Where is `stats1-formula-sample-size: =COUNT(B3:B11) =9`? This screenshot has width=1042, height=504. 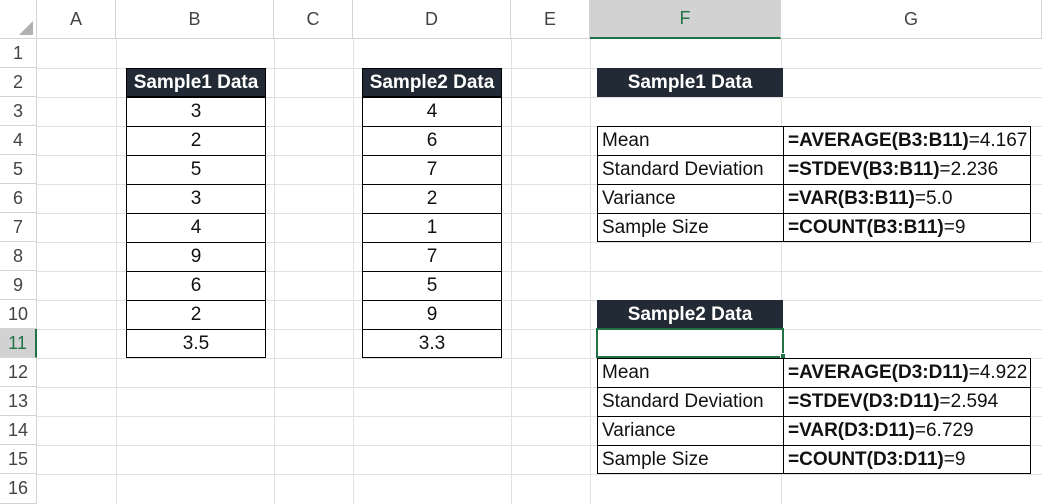 stats1-formula-sample-size: =COUNT(B3:B11) =9 is located at coordinates (907, 227).